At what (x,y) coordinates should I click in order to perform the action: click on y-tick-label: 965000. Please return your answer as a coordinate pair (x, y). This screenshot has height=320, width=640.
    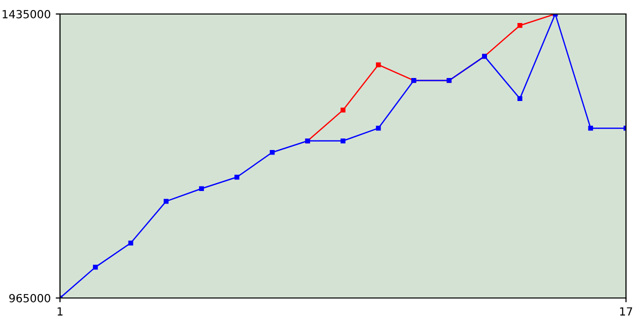
    Looking at the image, I should click on (29, 298).